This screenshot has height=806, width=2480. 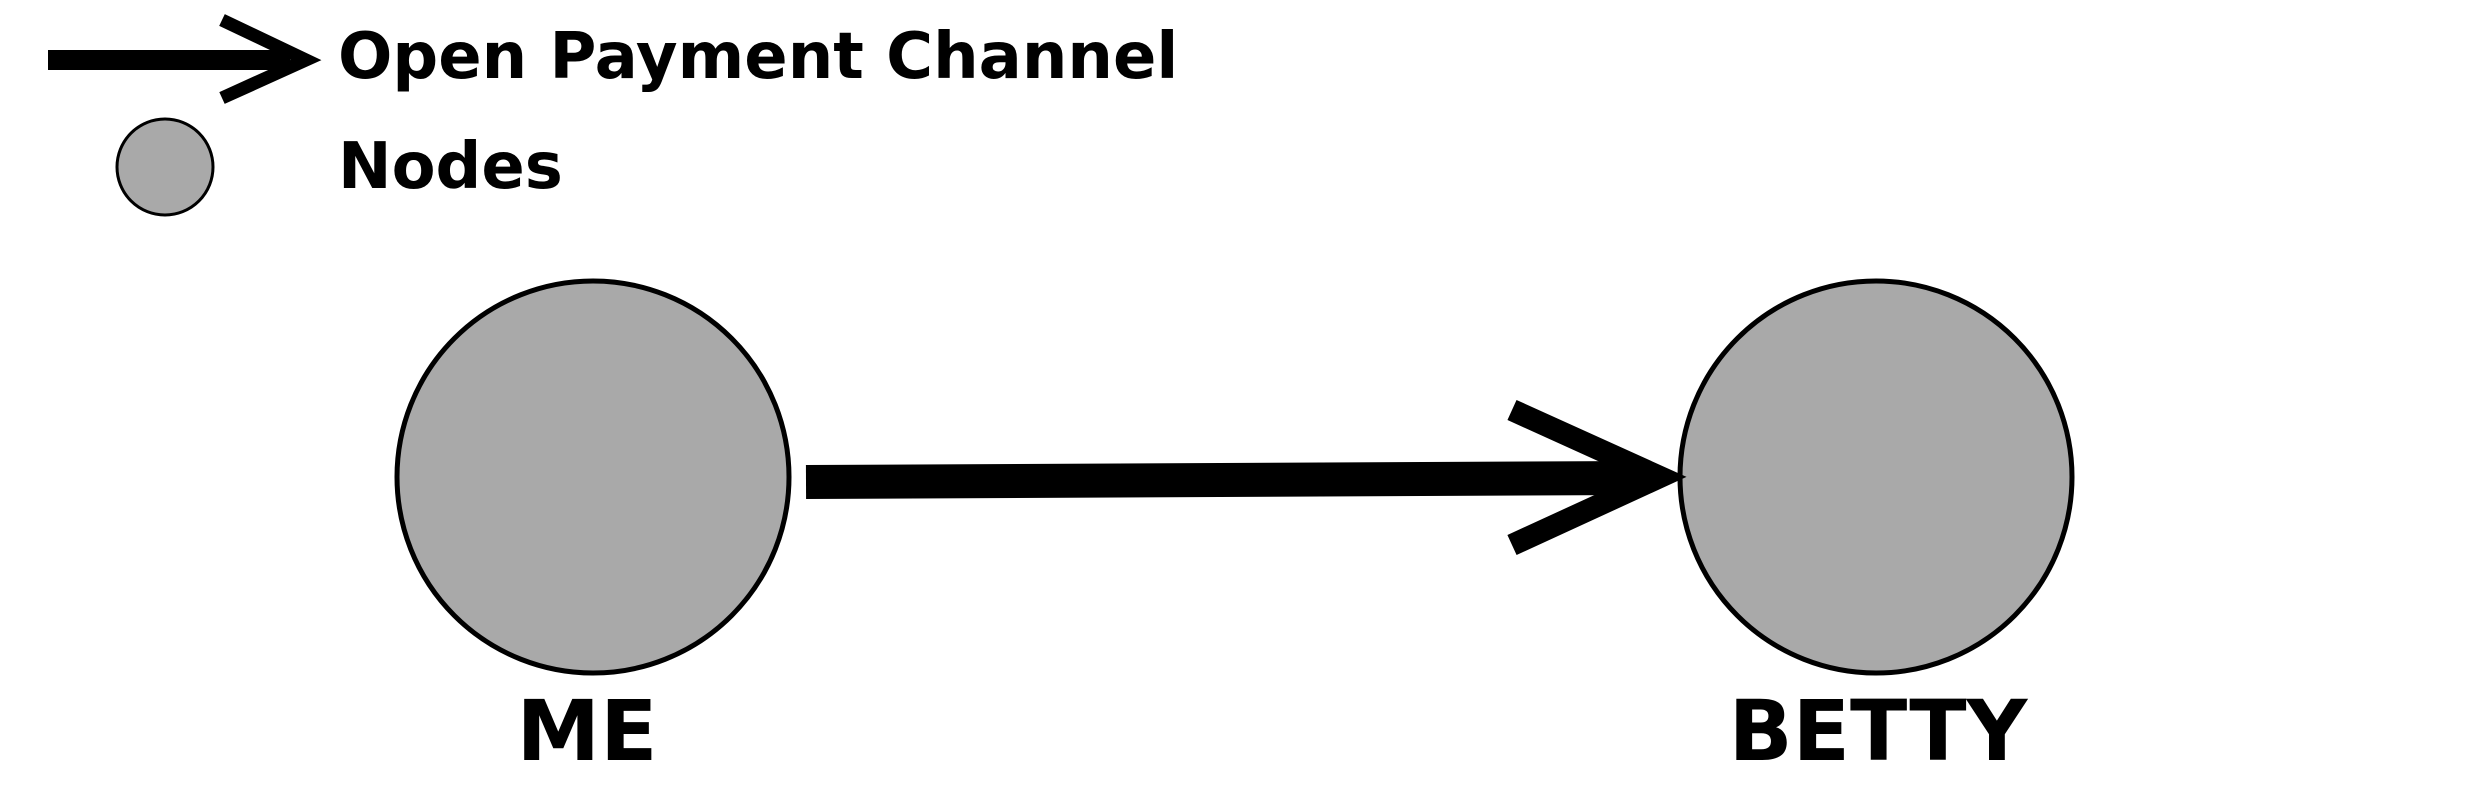 I want to click on legend-label-nodes: Nodes, so click(x=450, y=167).